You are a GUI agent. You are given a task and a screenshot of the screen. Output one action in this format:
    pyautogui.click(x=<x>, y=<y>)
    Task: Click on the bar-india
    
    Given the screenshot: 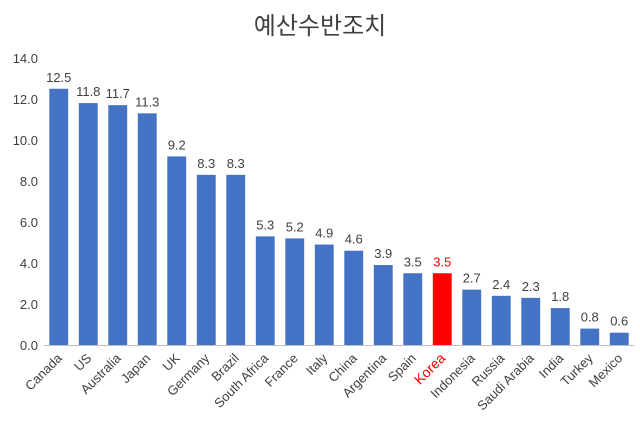 What is the action you would take?
    pyautogui.click(x=560, y=326)
    